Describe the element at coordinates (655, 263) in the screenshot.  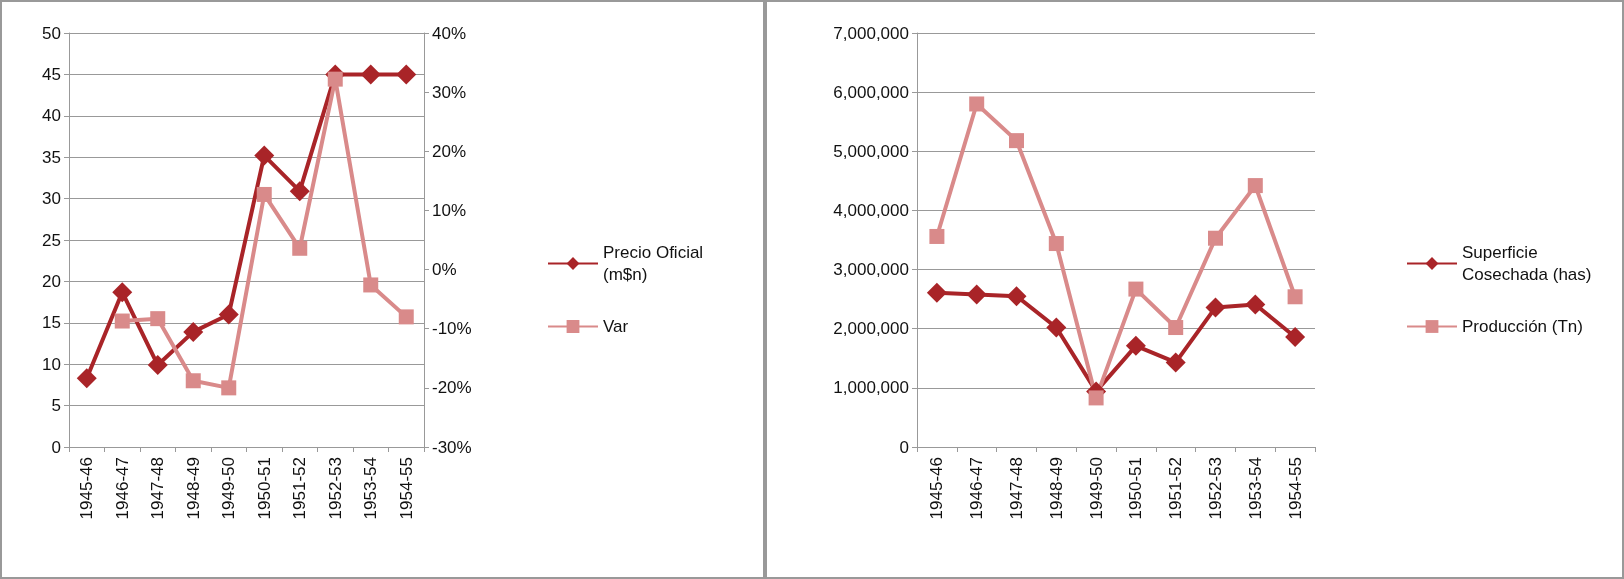
I see `legend-label: Precio Oficial (m$n)` at that location.